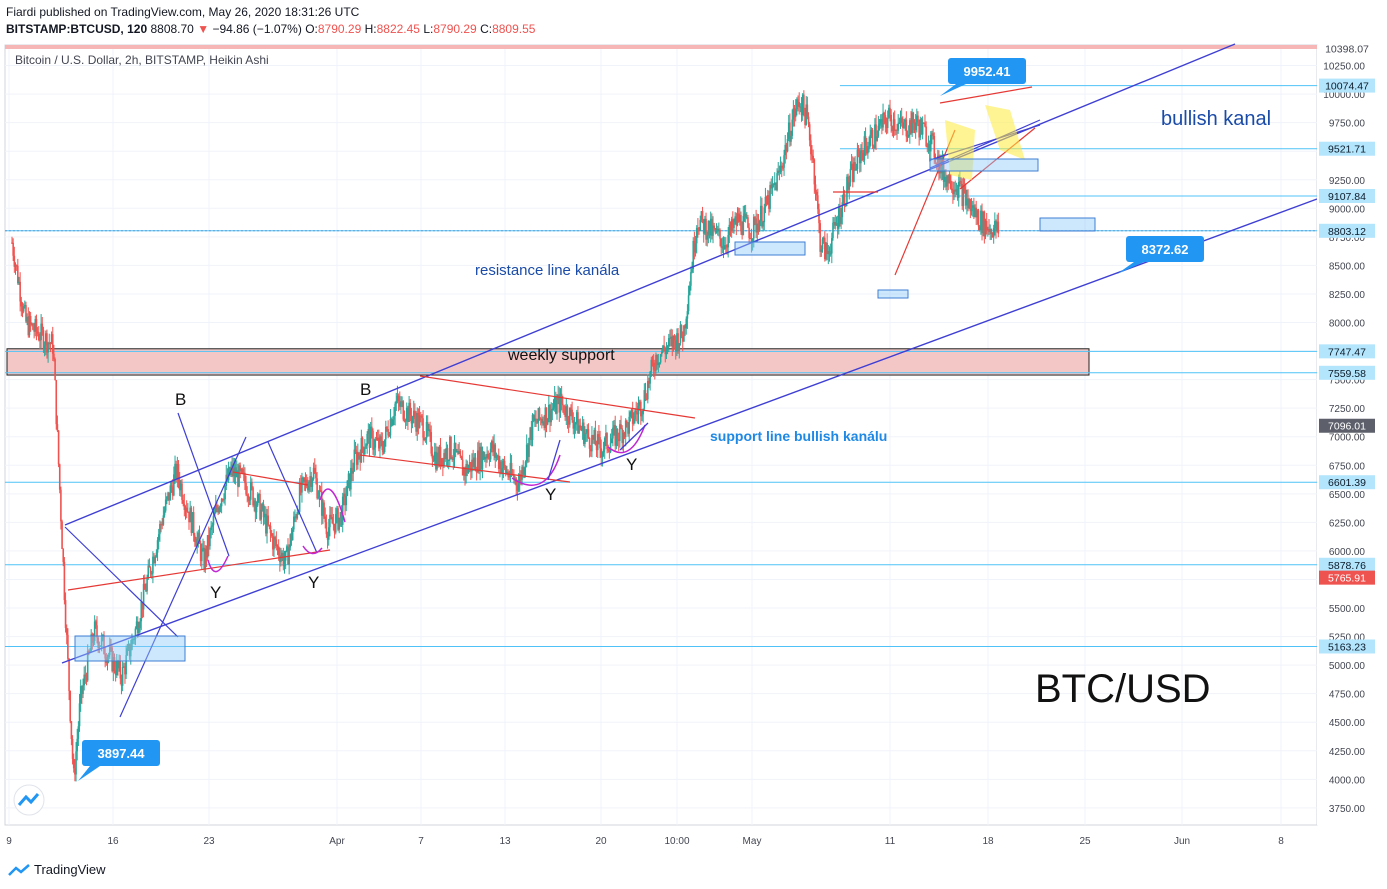  Describe the element at coordinates (1347, 552) in the screenshot. I see `y-tick-label: 6000.00` at that location.